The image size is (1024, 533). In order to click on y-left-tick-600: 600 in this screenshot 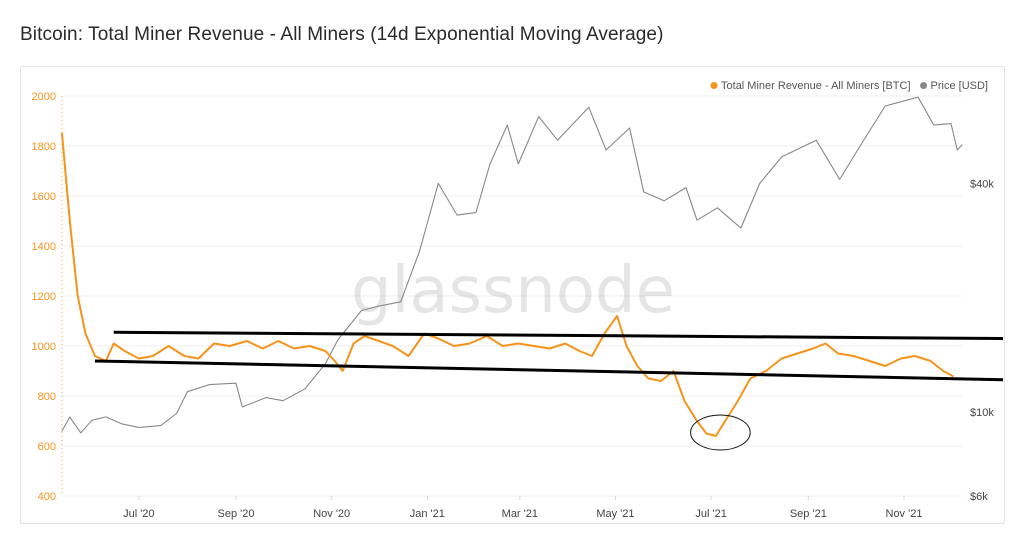, I will do `click(47, 447)`.